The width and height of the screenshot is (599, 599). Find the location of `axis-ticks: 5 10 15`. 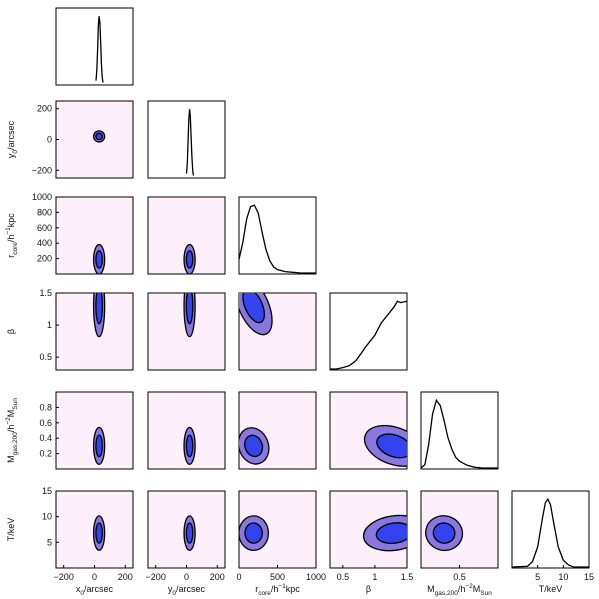

axis-ticks: 5 10 15 is located at coordinates (564, 573).